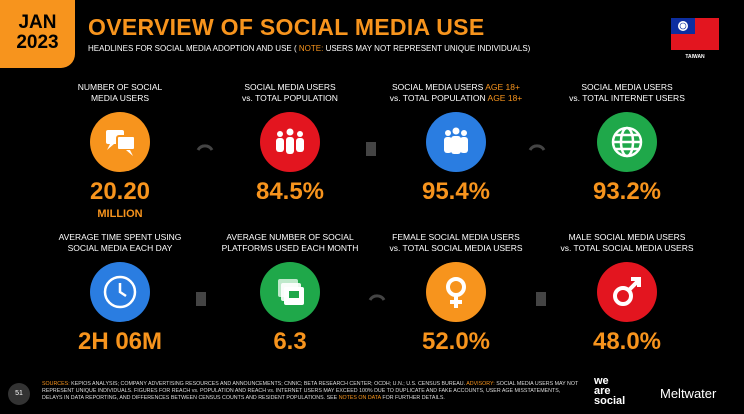 The height and width of the screenshot is (414, 744). I want to click on label-text: MALE SOCIAL MEDIA USERS, so click(627, 237).